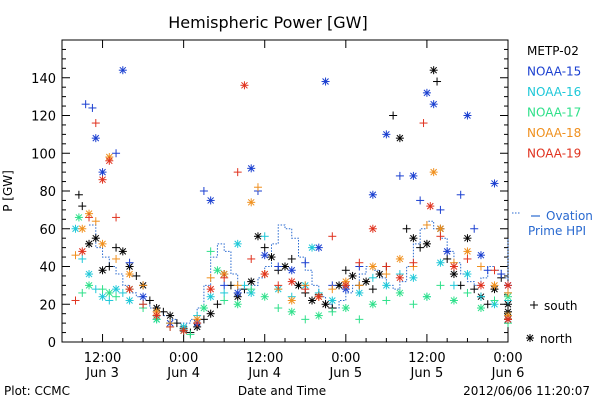 The width and height of the screenshot is (600, 400). Describe the element at coordinates (102, 373) in the screenshot. I see `x-tick-date-label: Jun 3` at that location.